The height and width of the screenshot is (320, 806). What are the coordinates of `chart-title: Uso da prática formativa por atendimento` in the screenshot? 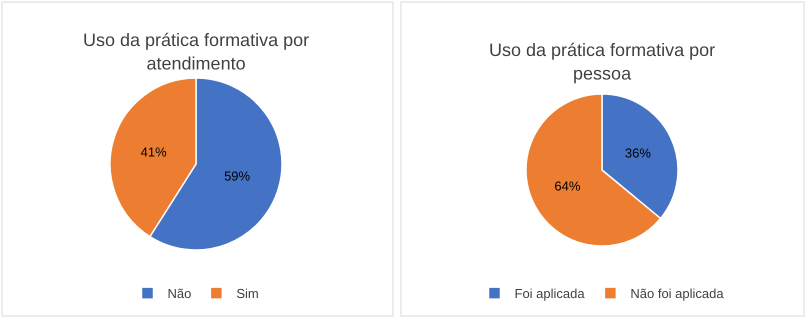 It's located at (196, 52).